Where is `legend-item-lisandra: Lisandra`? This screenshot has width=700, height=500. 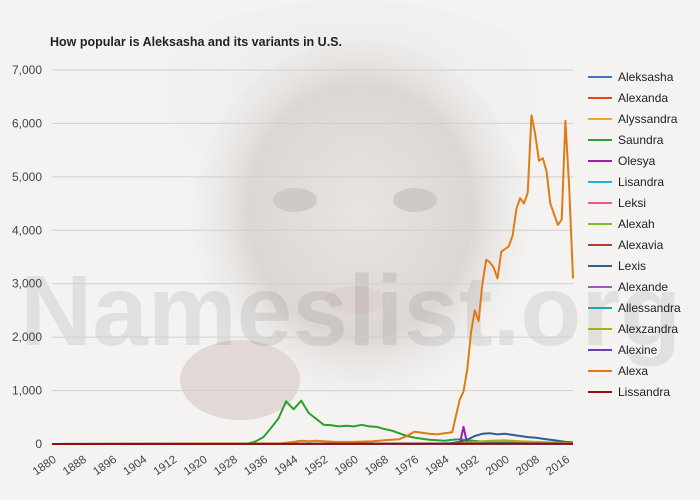
legend-item-lisandra: Lisandra is located at coordinates (643, 181).